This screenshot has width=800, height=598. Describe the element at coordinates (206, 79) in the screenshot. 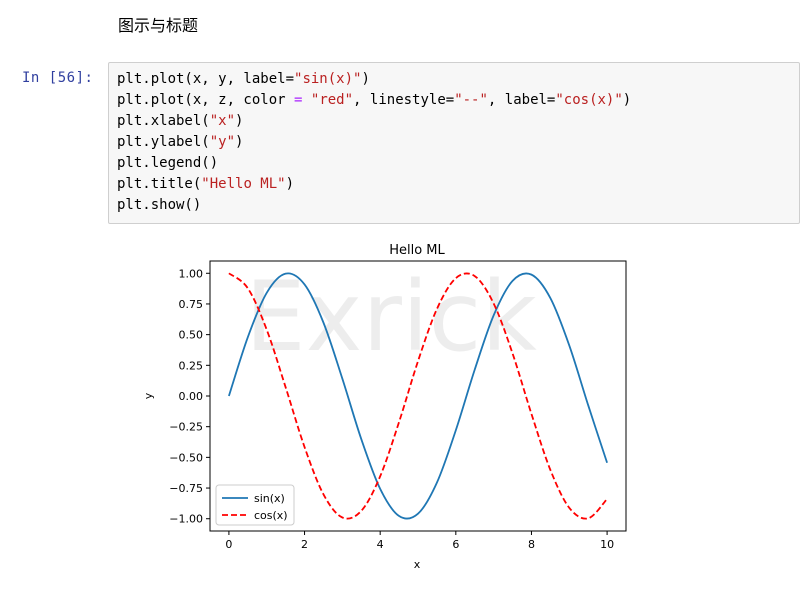

I see `code-token: plt.plot(x, y, label=` at that location.